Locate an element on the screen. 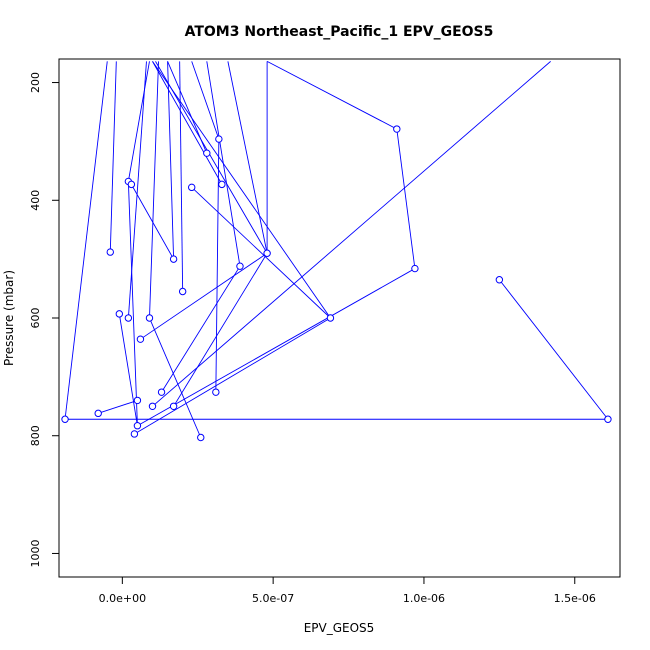  x-tick-label: 5.0e-07 is located at coordinates (273, 598).